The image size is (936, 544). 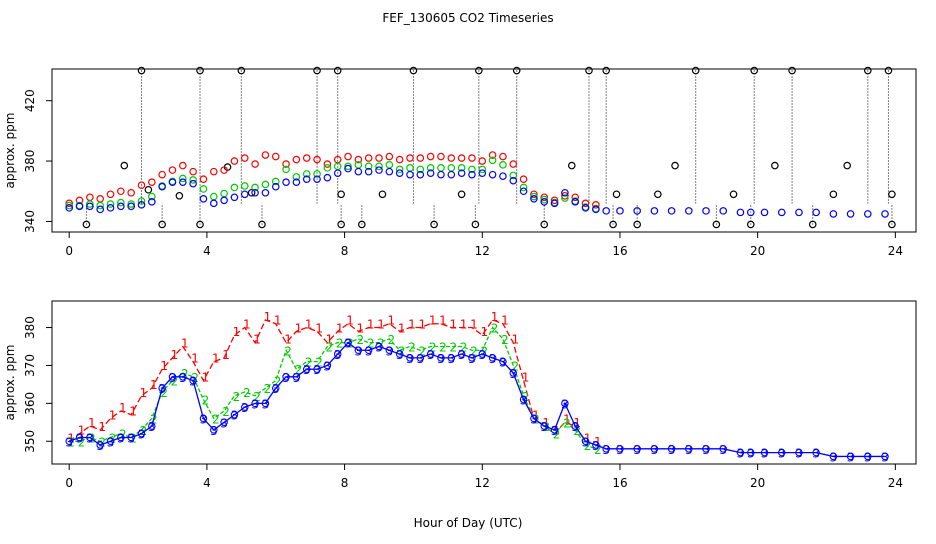 What do you see at coordinates (467, 18) in the screenshot?
I see `main-title: FEF_130605 CO2 Timeseries` at bounding box center [467, 18].